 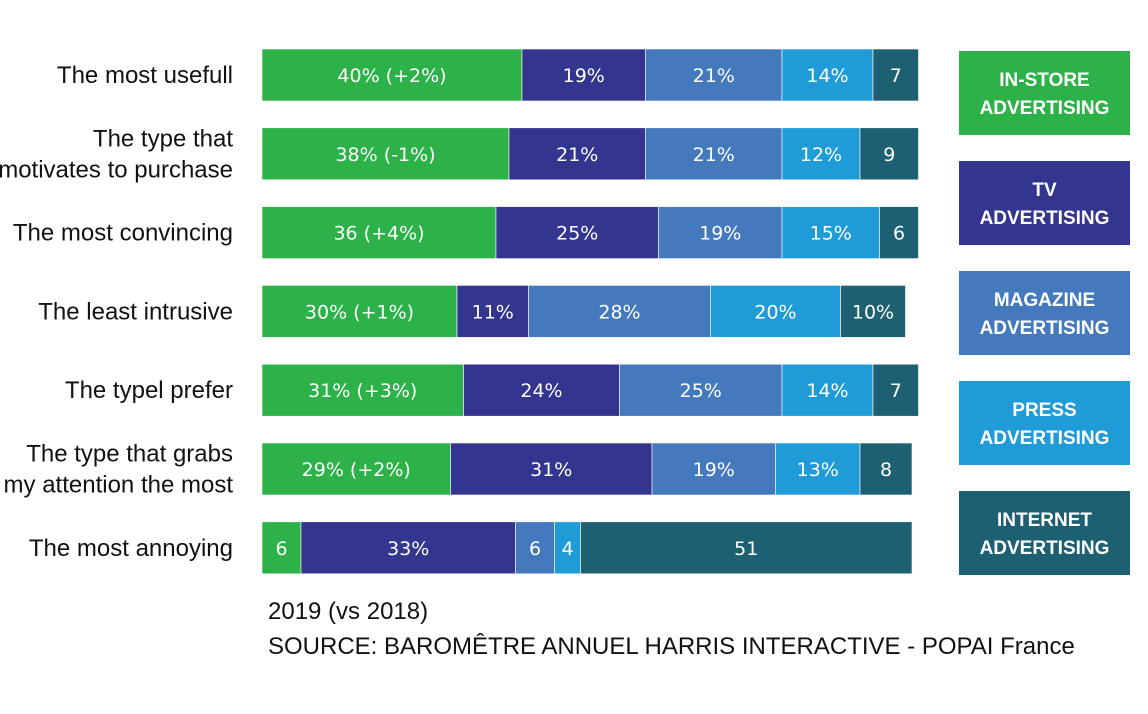 What do you see at coordinates (1044, 190) in the screenshot?
I see `legend-label: TV` at bounding box center [1044, 190].